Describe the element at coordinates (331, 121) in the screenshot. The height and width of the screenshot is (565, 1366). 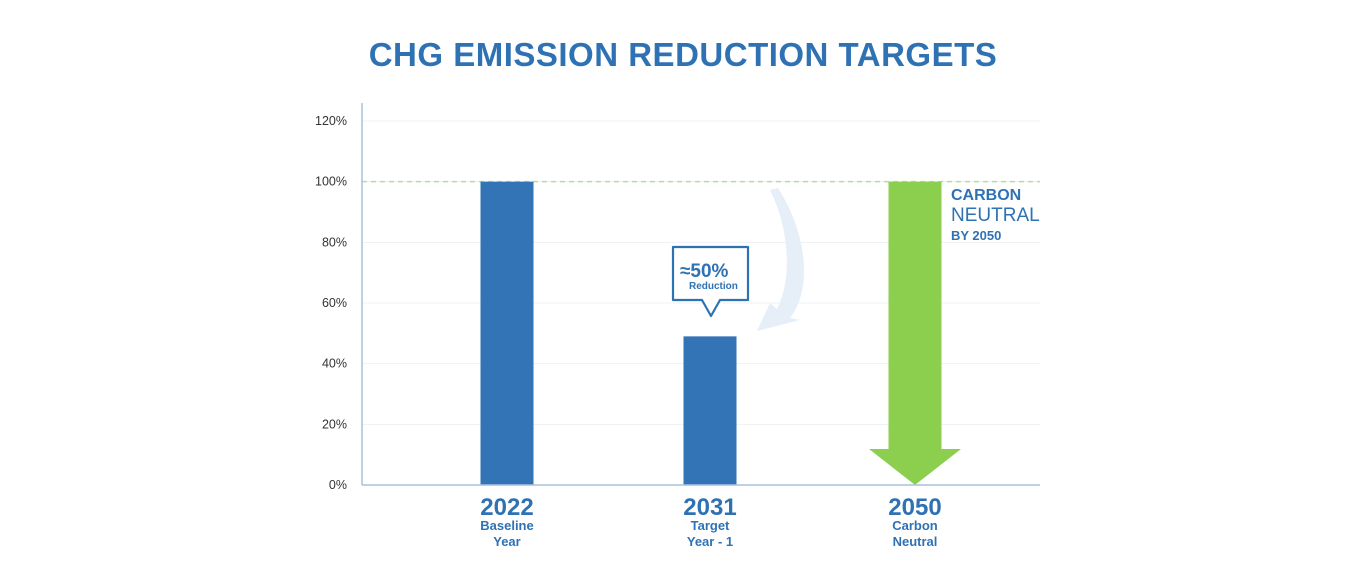
I see `ytick-label-120: 120%` at that location.